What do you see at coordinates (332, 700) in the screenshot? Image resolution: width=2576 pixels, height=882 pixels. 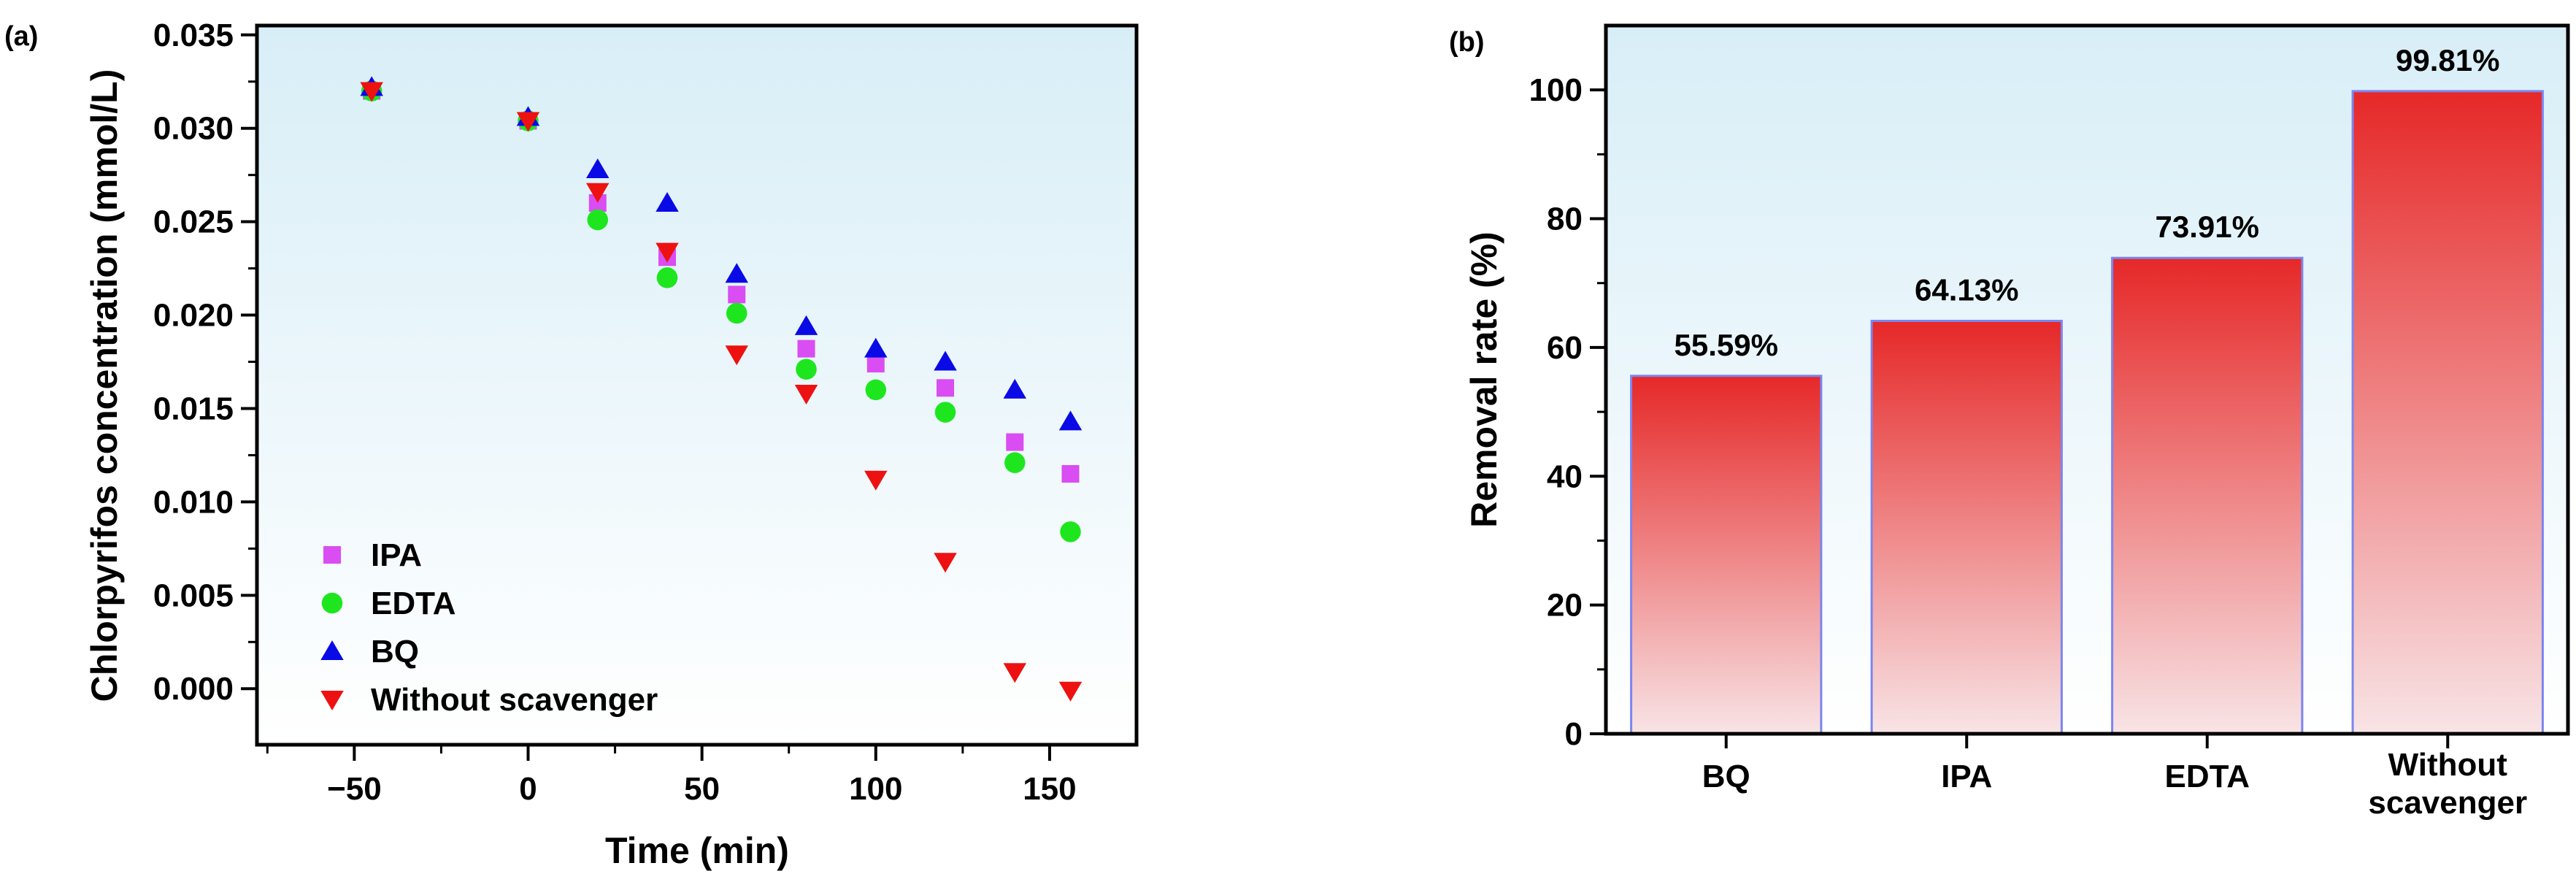 I see `legend-symbol-without-scavenger` at bounding box center [332, 700].